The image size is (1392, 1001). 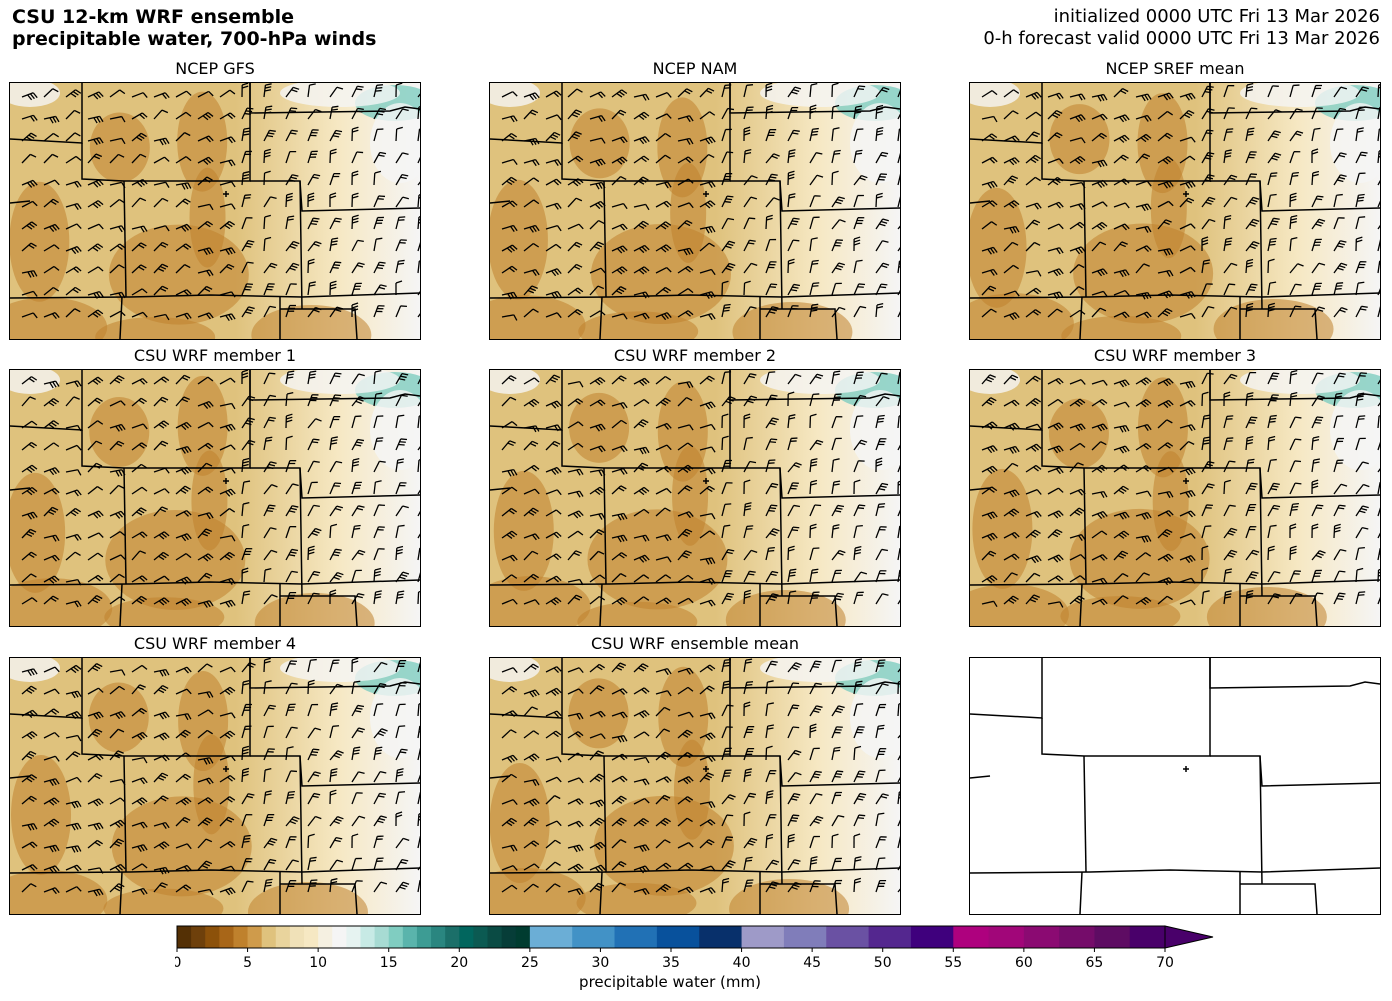 What do you see at coordinates (395, 143) in the screenshot?
I see `moist-area` at bounding box center [395, 143].